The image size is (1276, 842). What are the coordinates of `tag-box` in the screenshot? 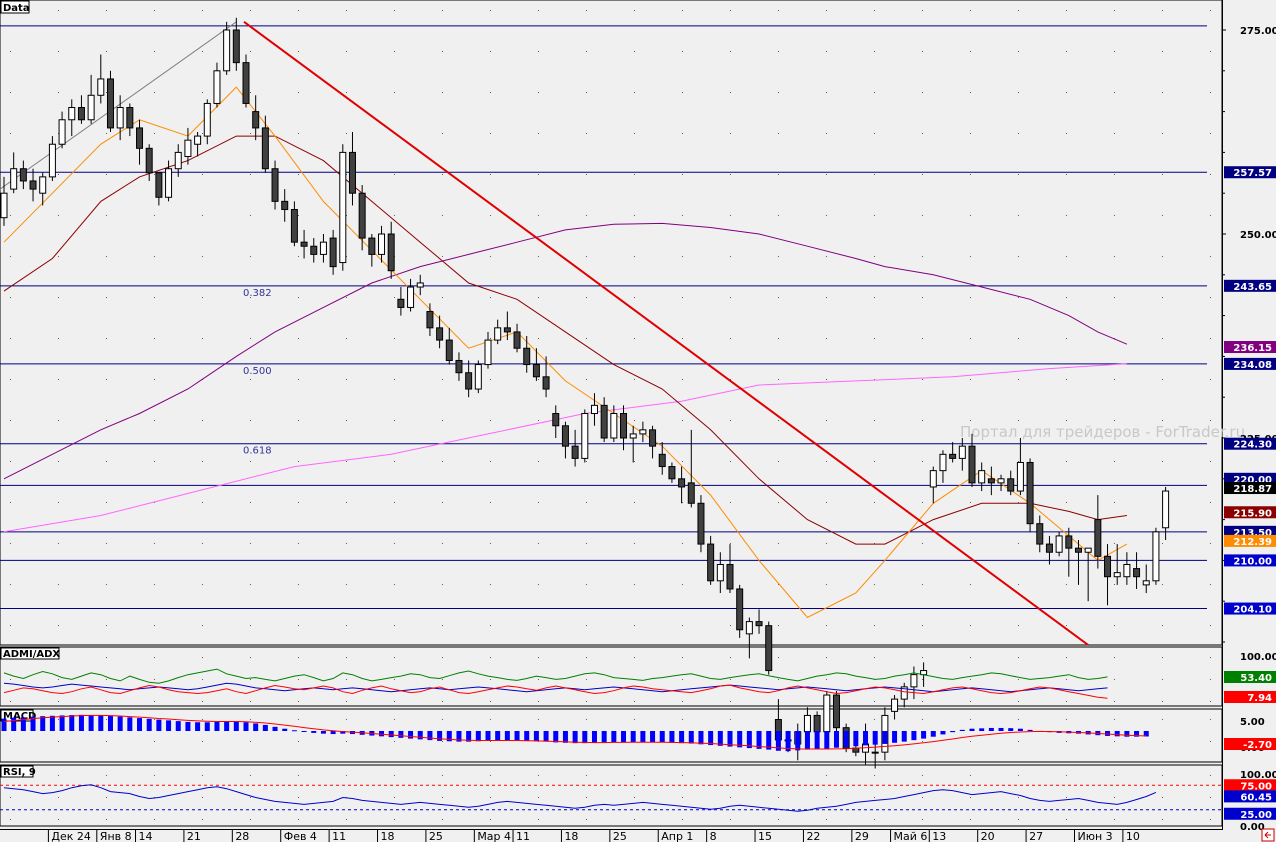 It's located at (1250, 677).